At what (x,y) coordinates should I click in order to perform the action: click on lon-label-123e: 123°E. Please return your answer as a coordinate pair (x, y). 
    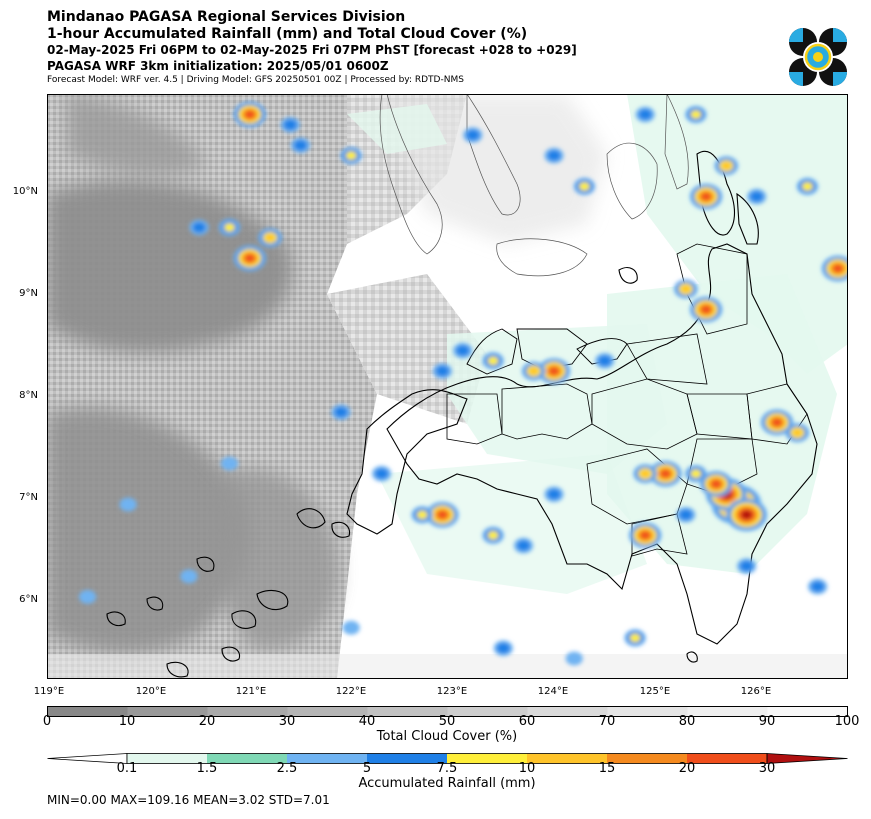
    Looking at the image, I should click on (452, 691).